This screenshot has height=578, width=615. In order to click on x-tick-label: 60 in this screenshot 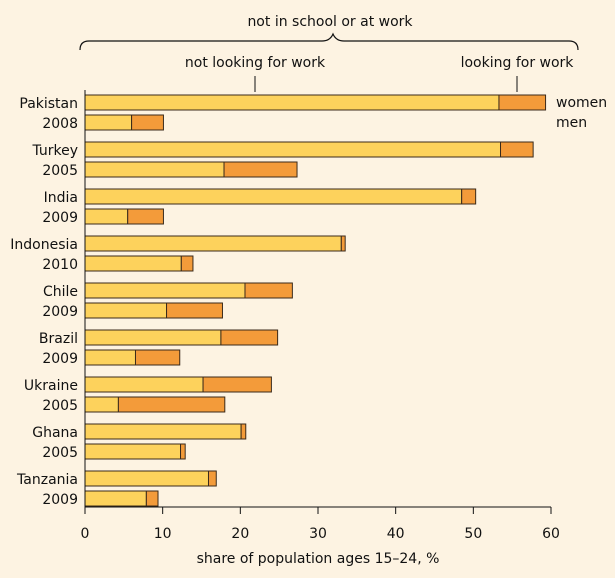, I will do `click(551, 534)`.